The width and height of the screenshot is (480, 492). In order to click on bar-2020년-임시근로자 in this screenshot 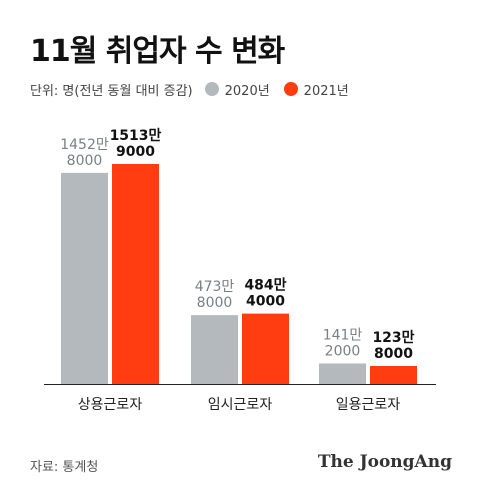, I will do `click(214, 349)`.